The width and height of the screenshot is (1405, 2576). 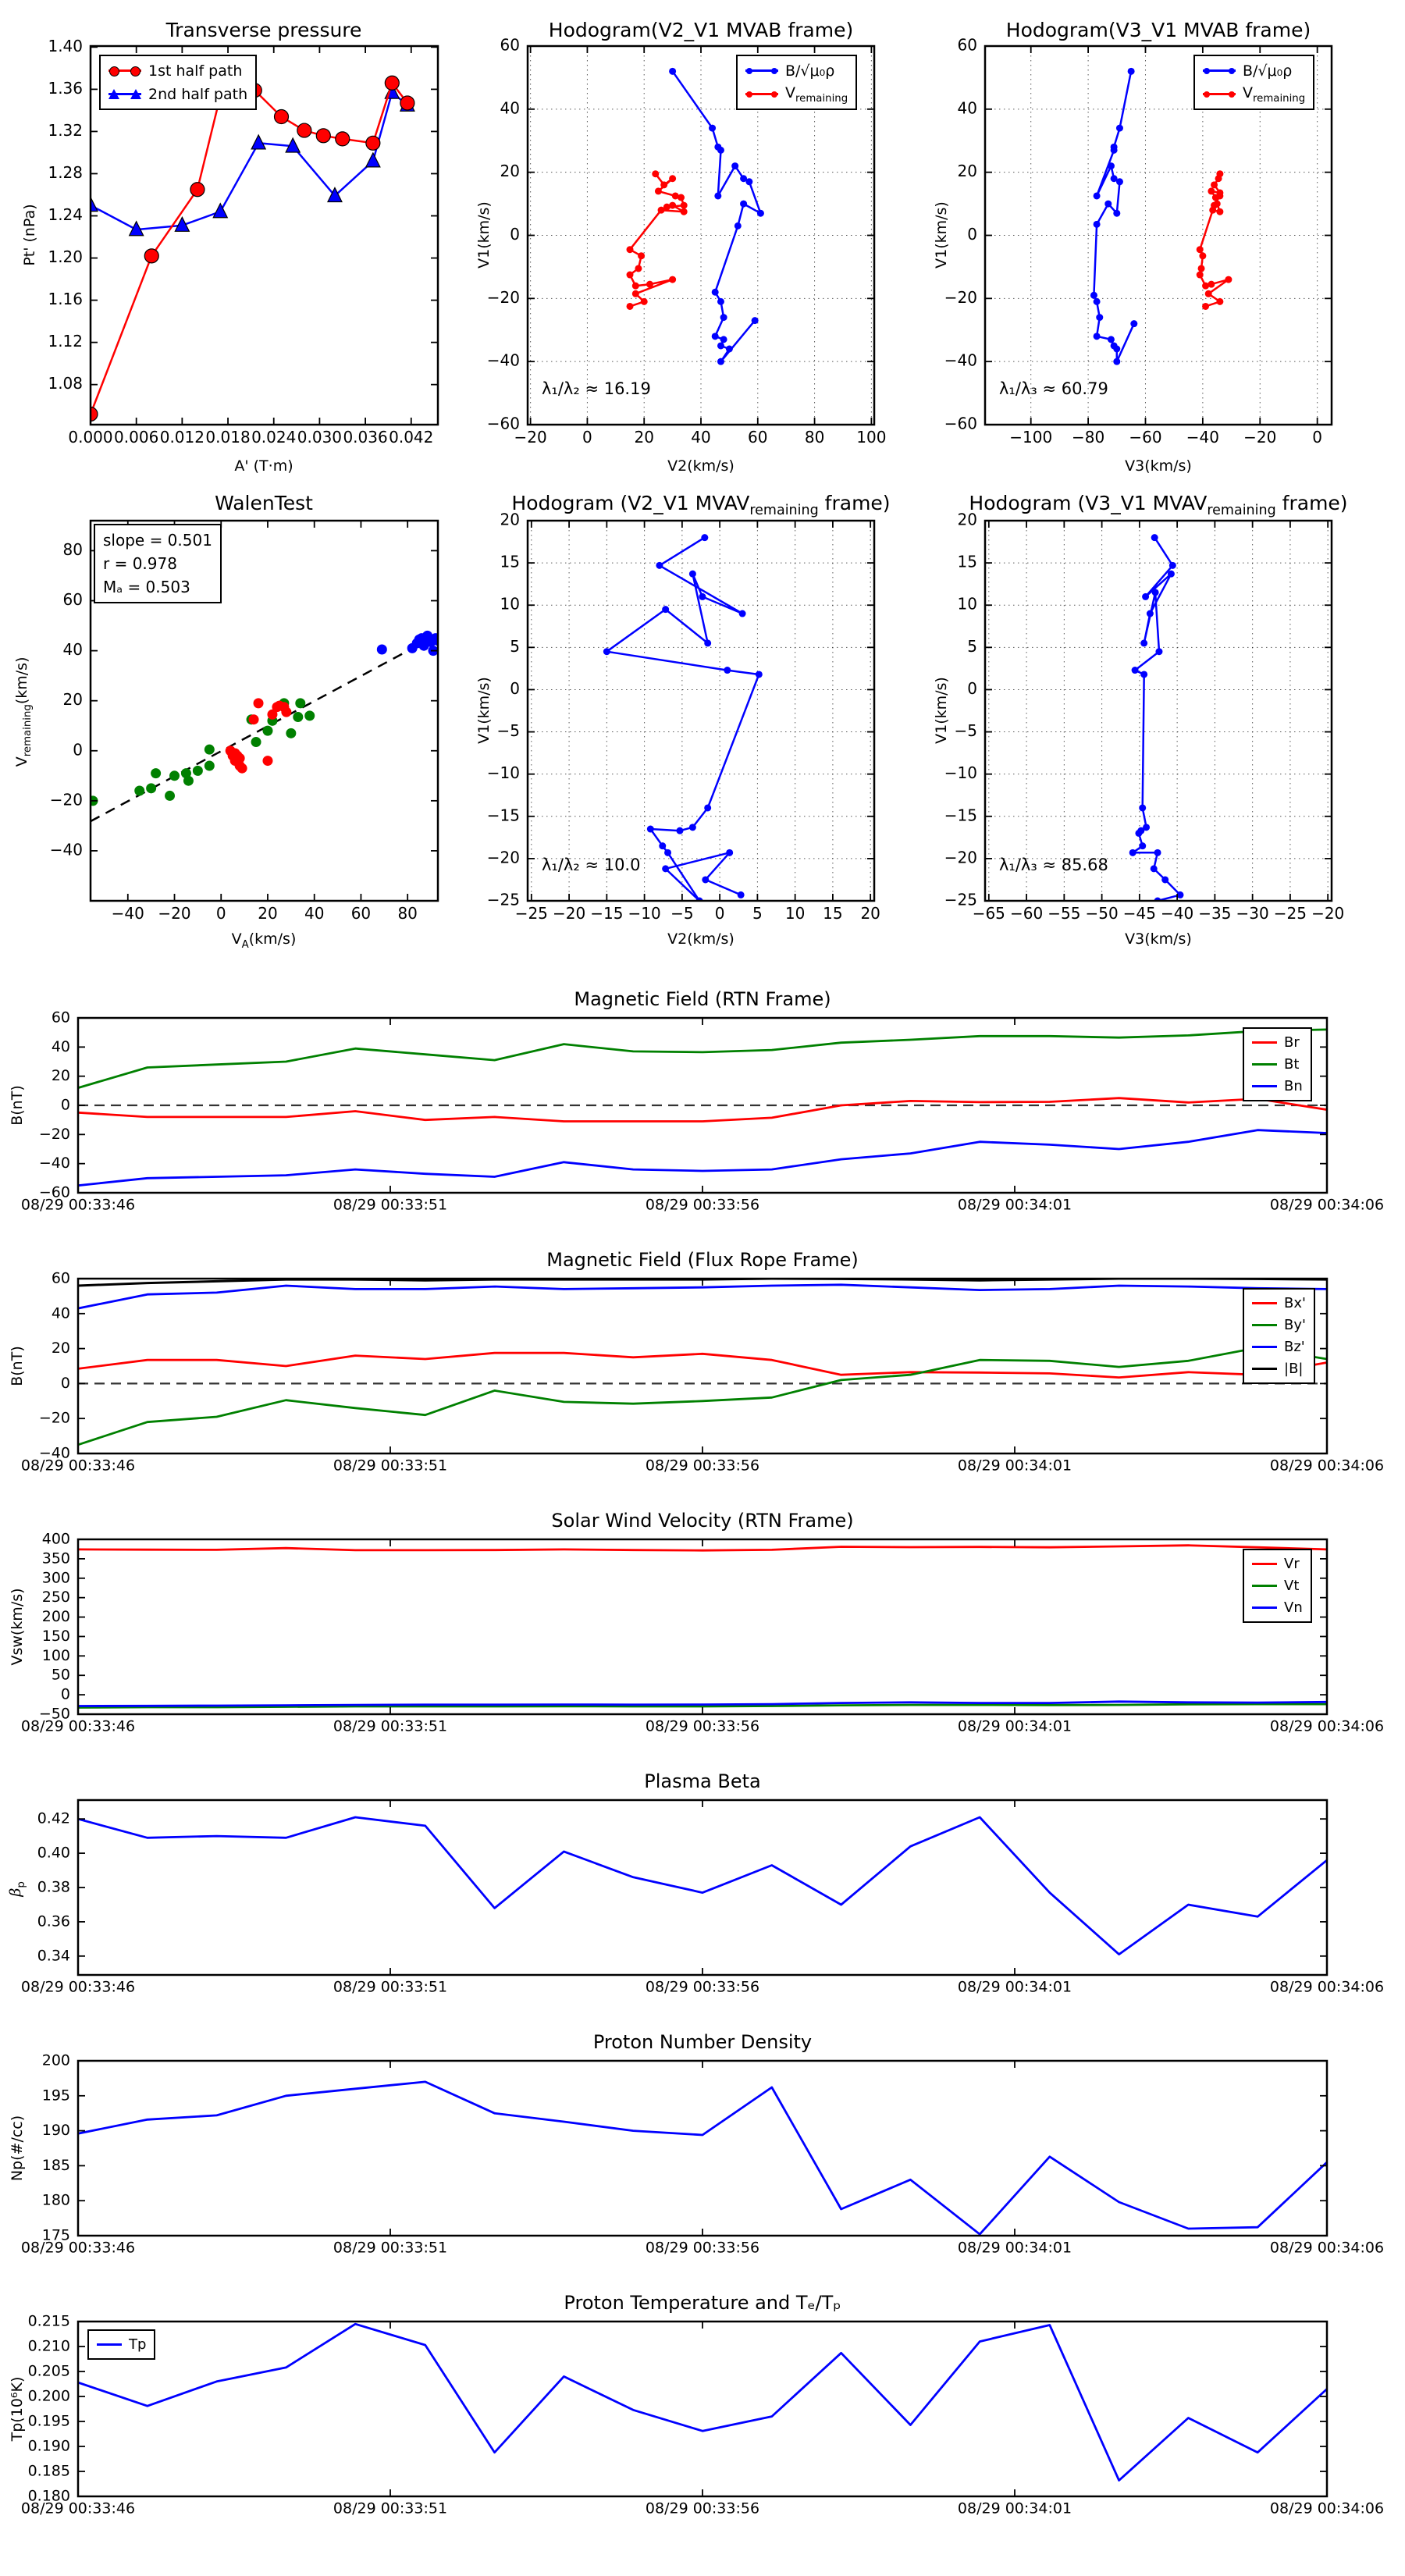 What do you see at coordinates (49, 2346) in the screenshot?
I see `y-tick-label: 0.210` at bounding box center [49, 2346].